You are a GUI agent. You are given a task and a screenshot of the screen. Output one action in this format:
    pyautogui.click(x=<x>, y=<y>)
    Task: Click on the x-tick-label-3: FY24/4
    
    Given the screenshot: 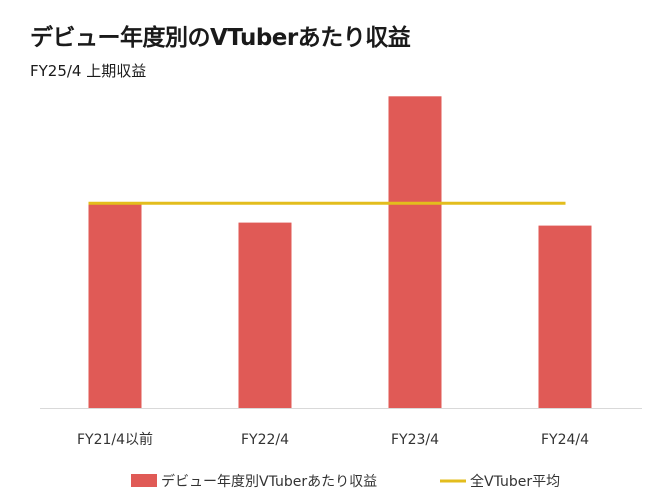 What is the action you would take?
    pyautogui.click(x=565, y=440)
    